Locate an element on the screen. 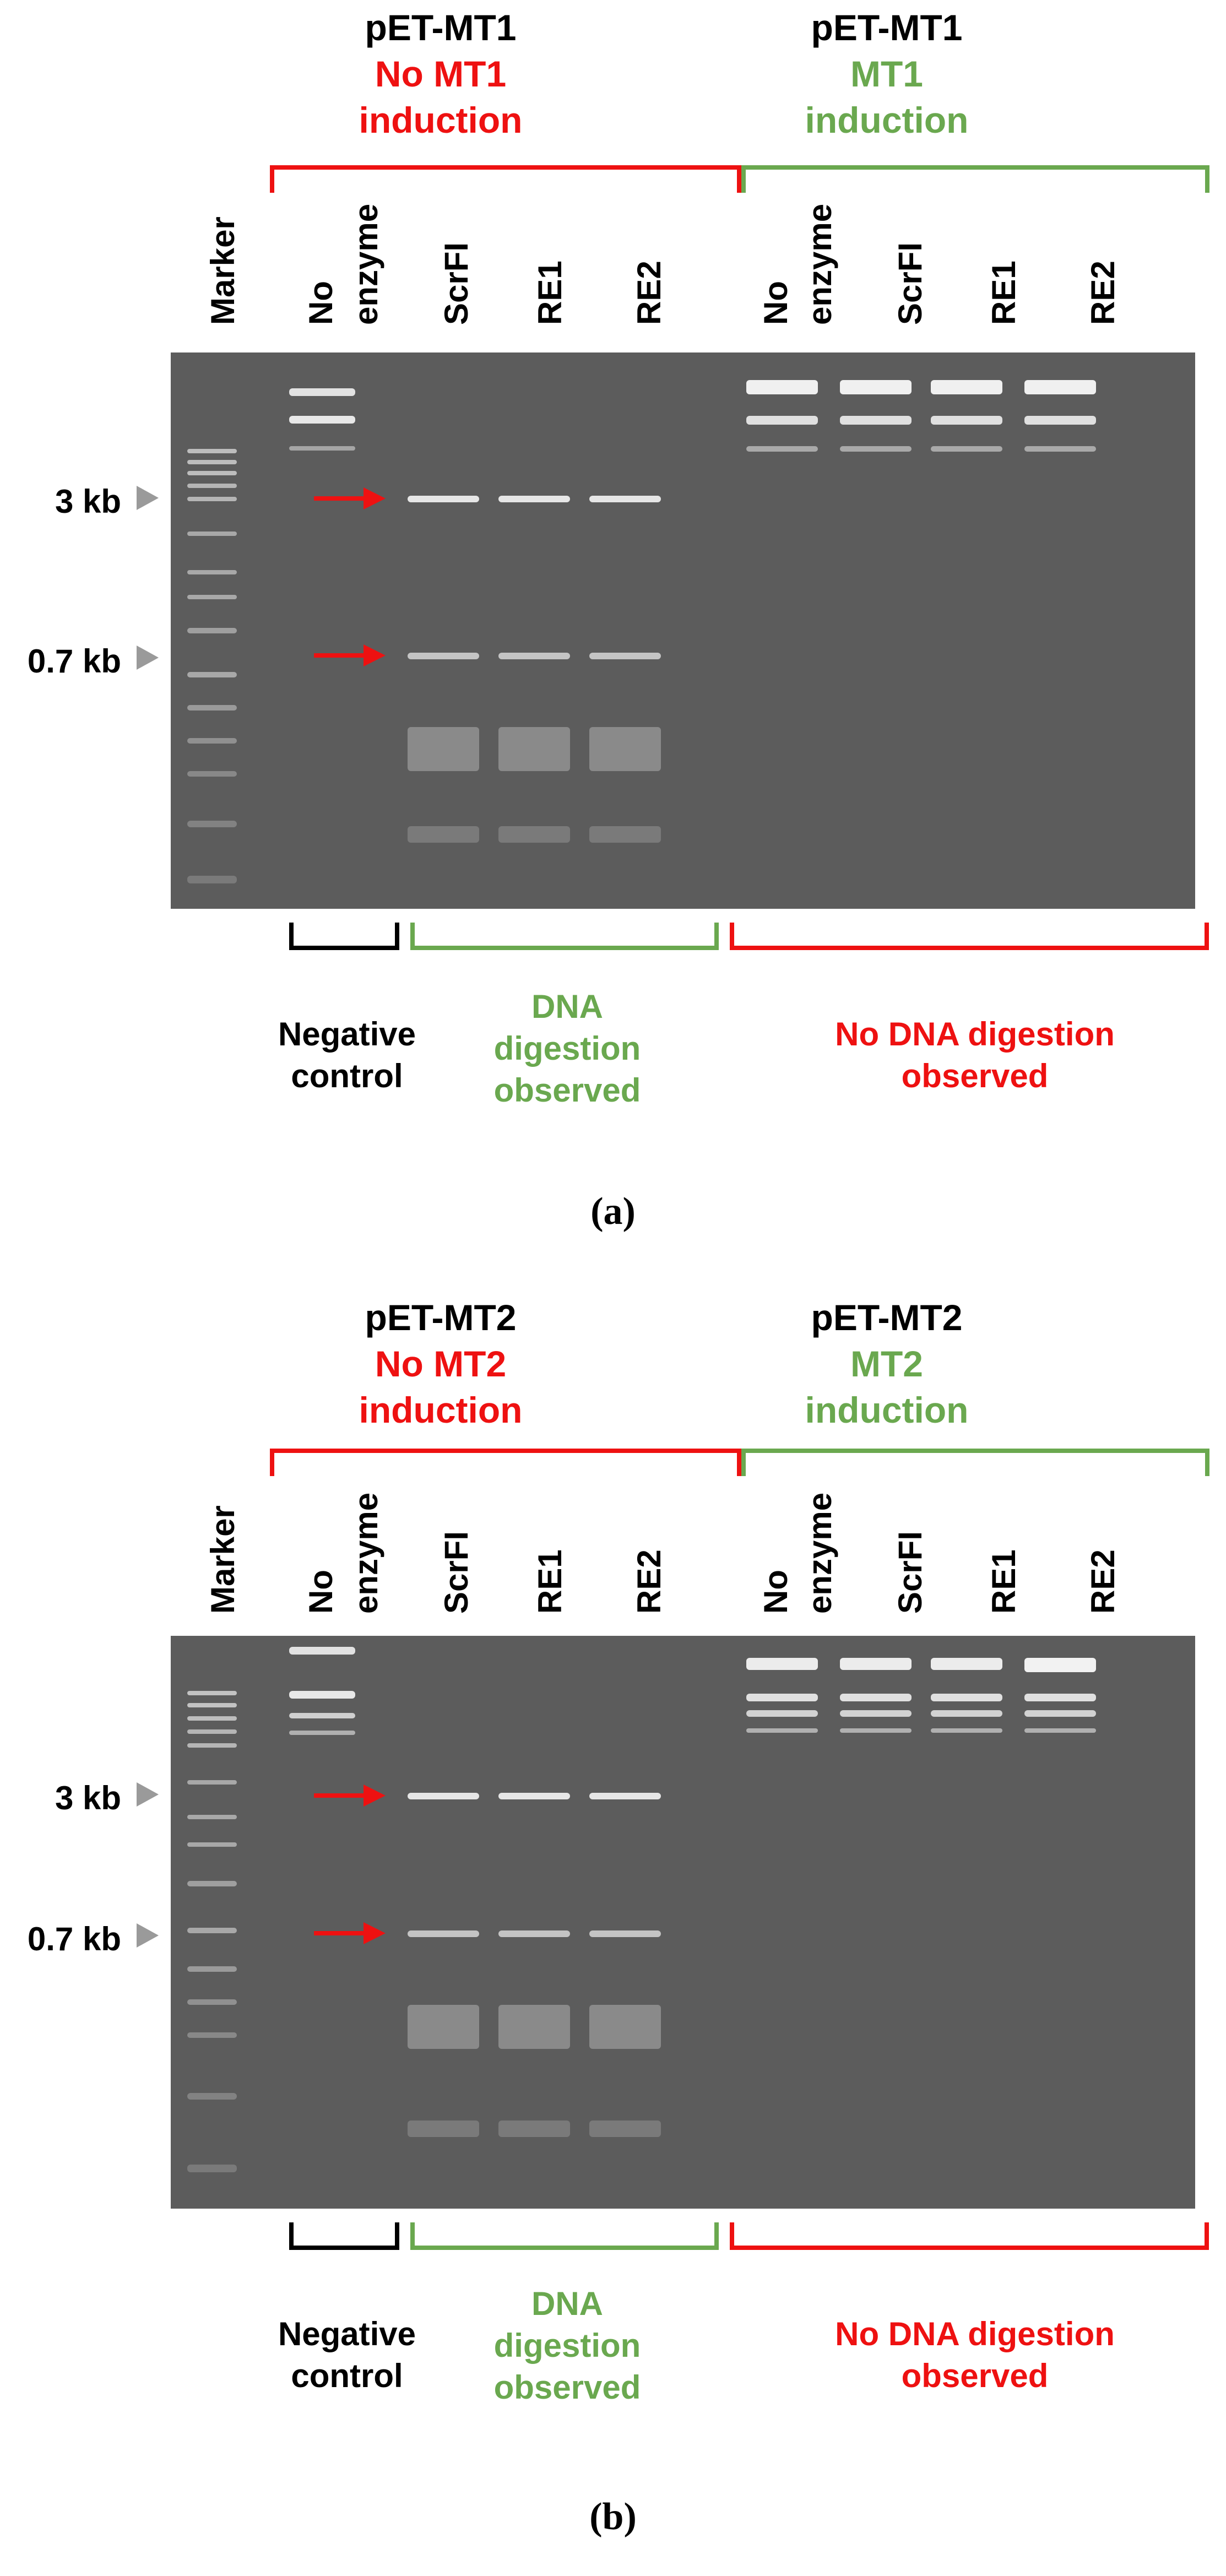 The height and width of the screenshot is (2576, 1226). footer-negative-line1: Negative is located at coordinates (347, 2333).